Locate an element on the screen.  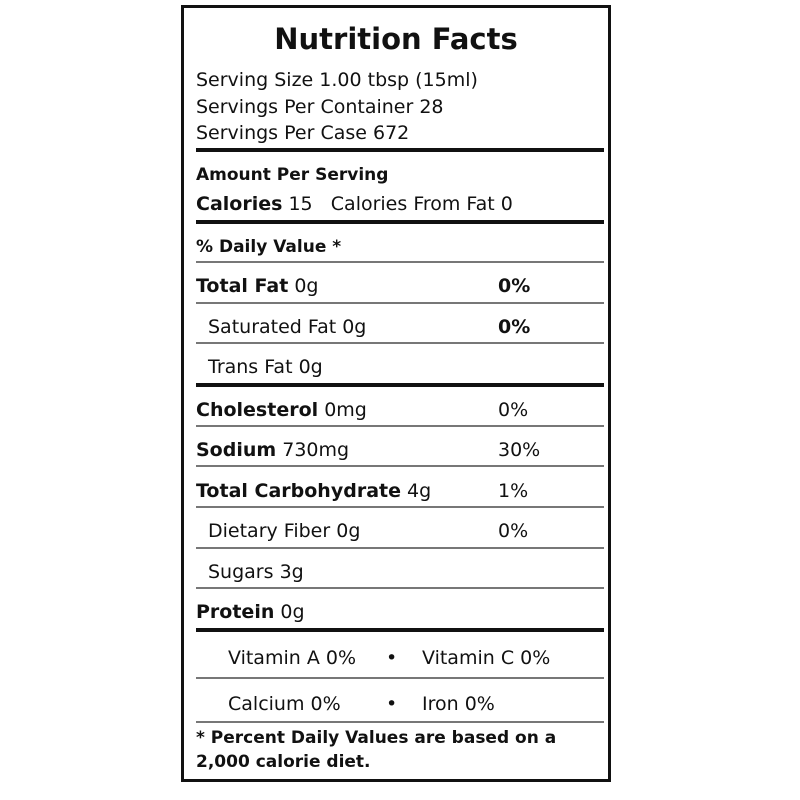
rule-thick-calories is located at coordinates (400, 222).